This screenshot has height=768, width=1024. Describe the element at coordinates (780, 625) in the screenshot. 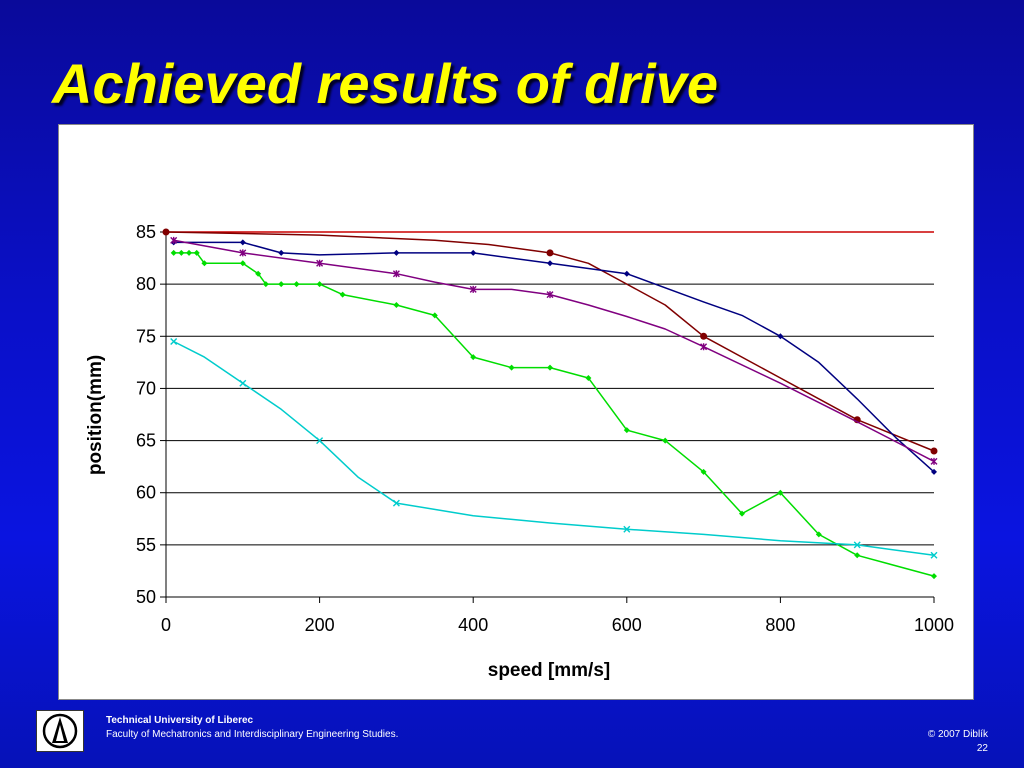

I see `x-tick-label: 800` at that location.